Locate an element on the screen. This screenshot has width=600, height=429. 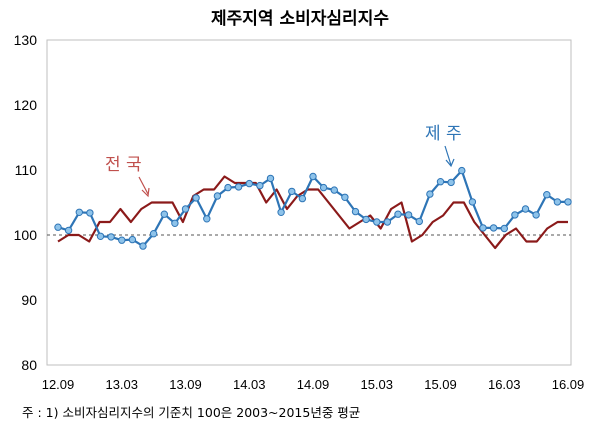
x-tick-label: 14.09 is located at coordinates (313, 384).